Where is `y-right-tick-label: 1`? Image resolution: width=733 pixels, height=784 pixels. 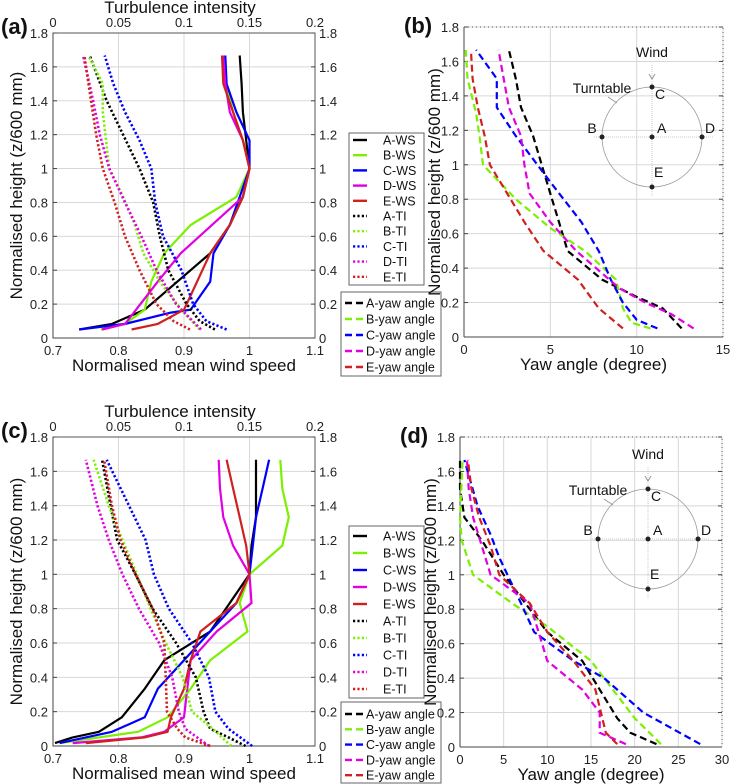 y-right-tick-label: 1 is located at coordinates (322, 169).